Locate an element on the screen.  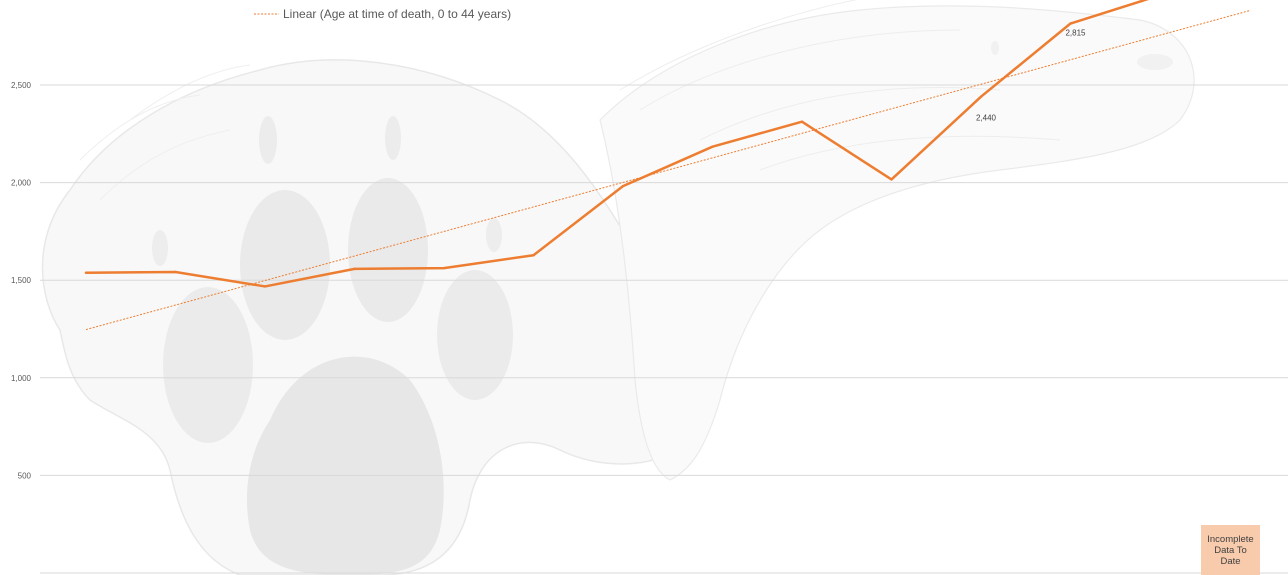
y-tick-label: 1,500 is located at coordinates (21, 280).